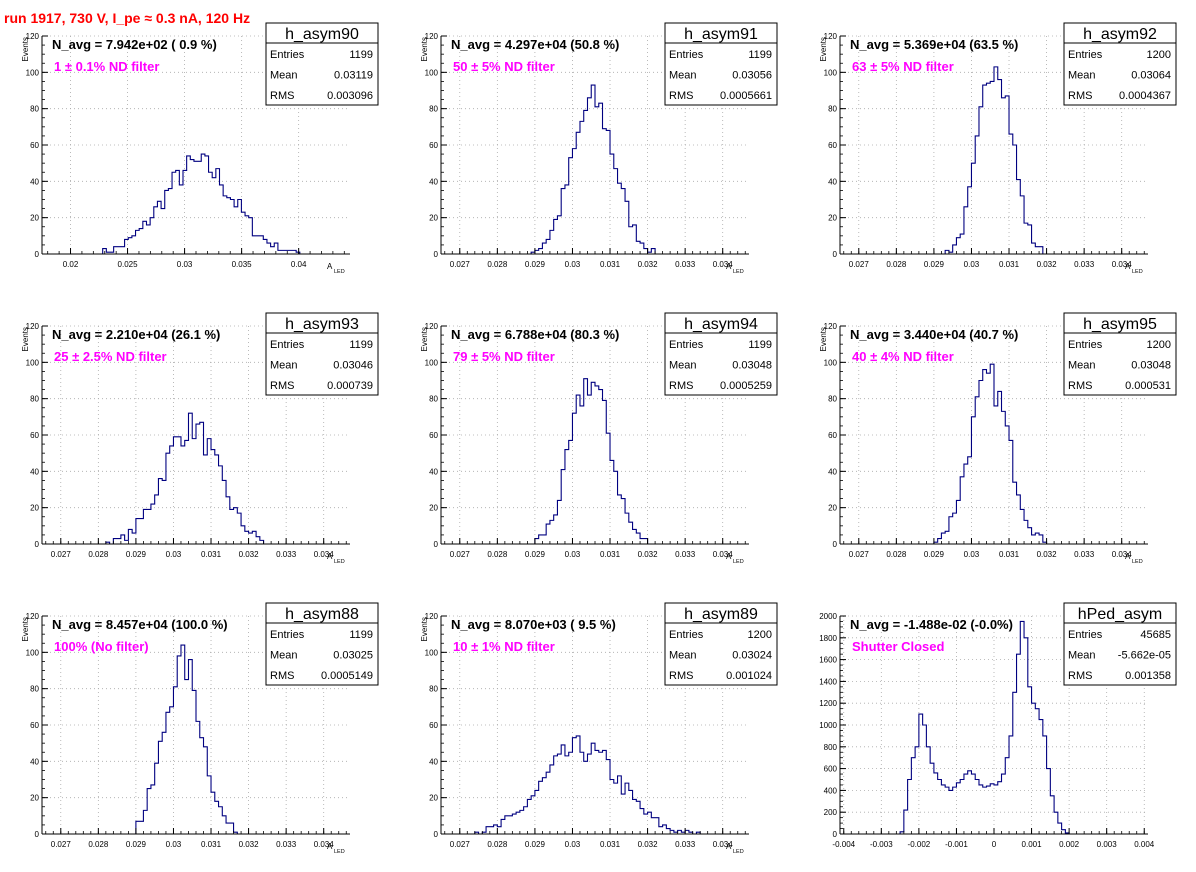 Image resolution: width=1196 pixels, height=872 pixels. What do you see at coordinates (110, 356) in the screenshot?
I see `filter-annotation: 25 ± 2.5% ND filter` at bounding box center [110, 356].